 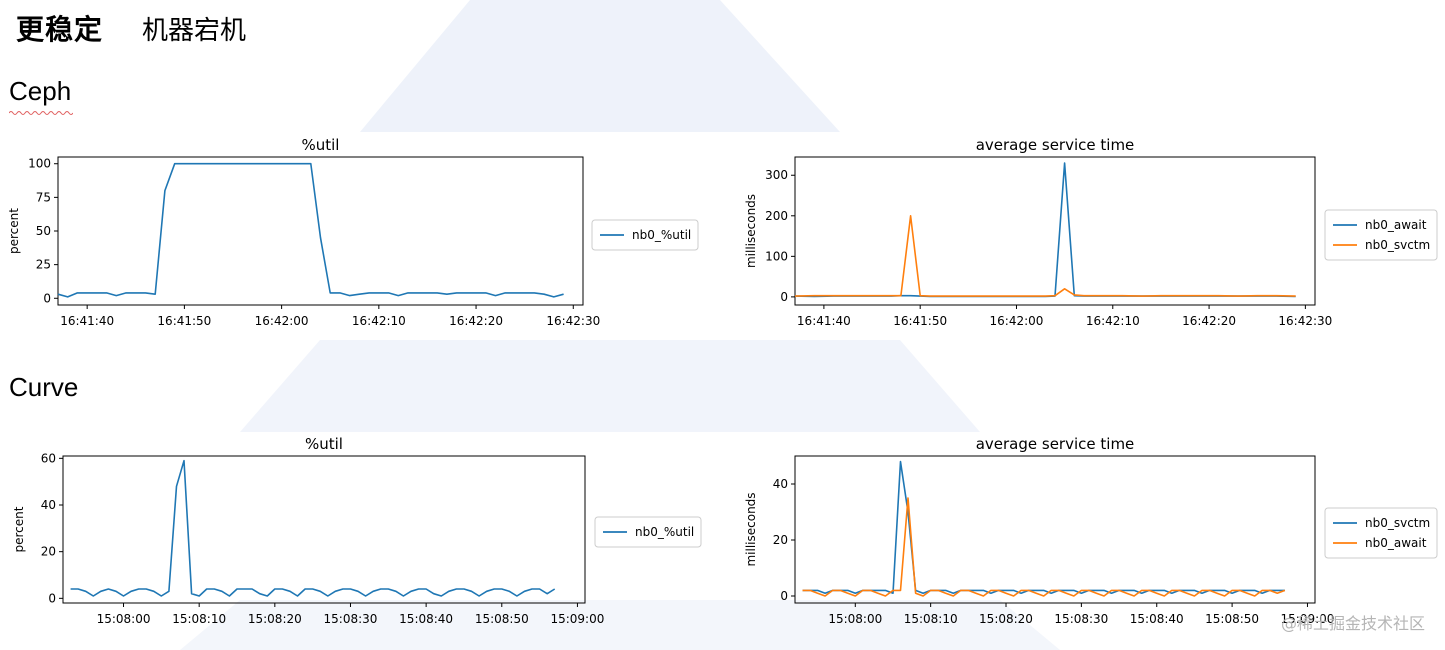 What do you see at coordinates (1044, 547) in the screenshot?
I see `series-line-nb0-await` at bounding box center [1044, 547].